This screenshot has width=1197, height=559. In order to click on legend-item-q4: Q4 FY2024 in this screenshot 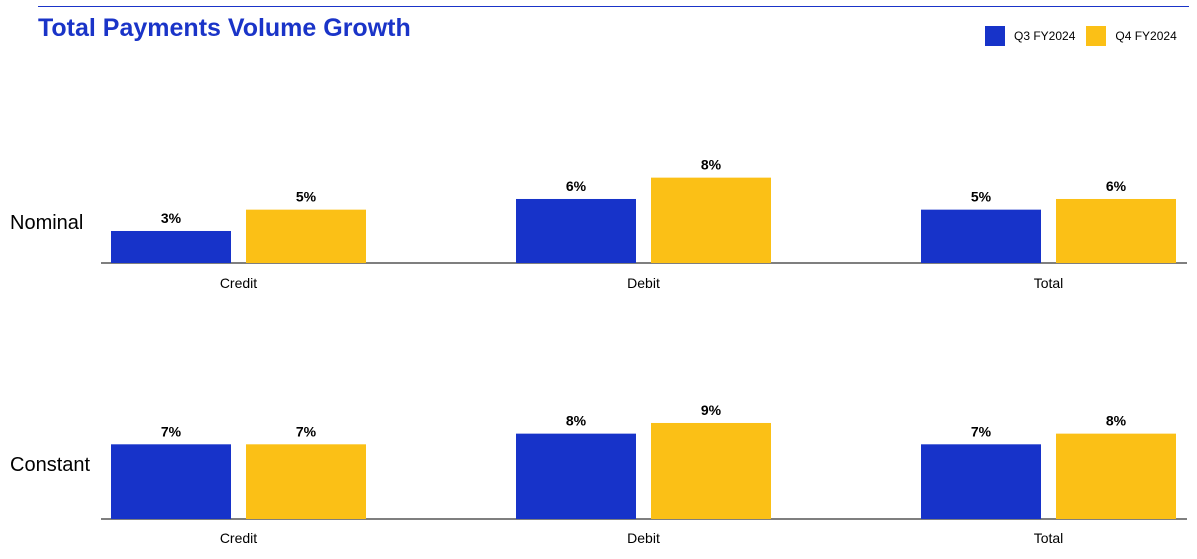, I will do `click(1131, 36)`.